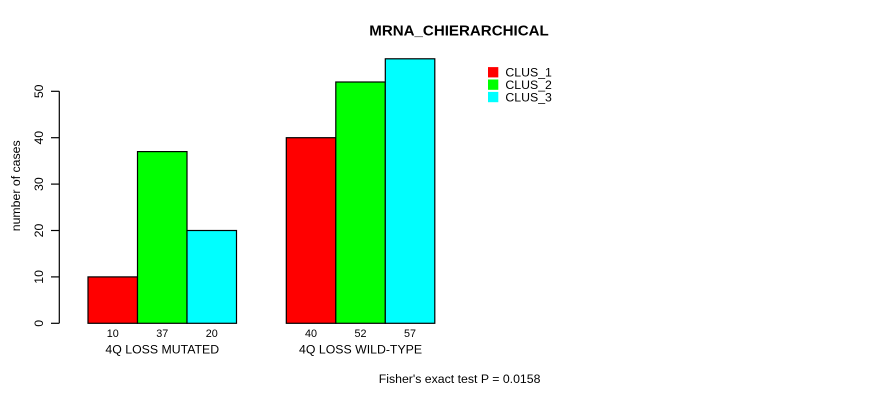  I want to click on svg-text: 4Q LOSS MUTATED, so click(162, 350).